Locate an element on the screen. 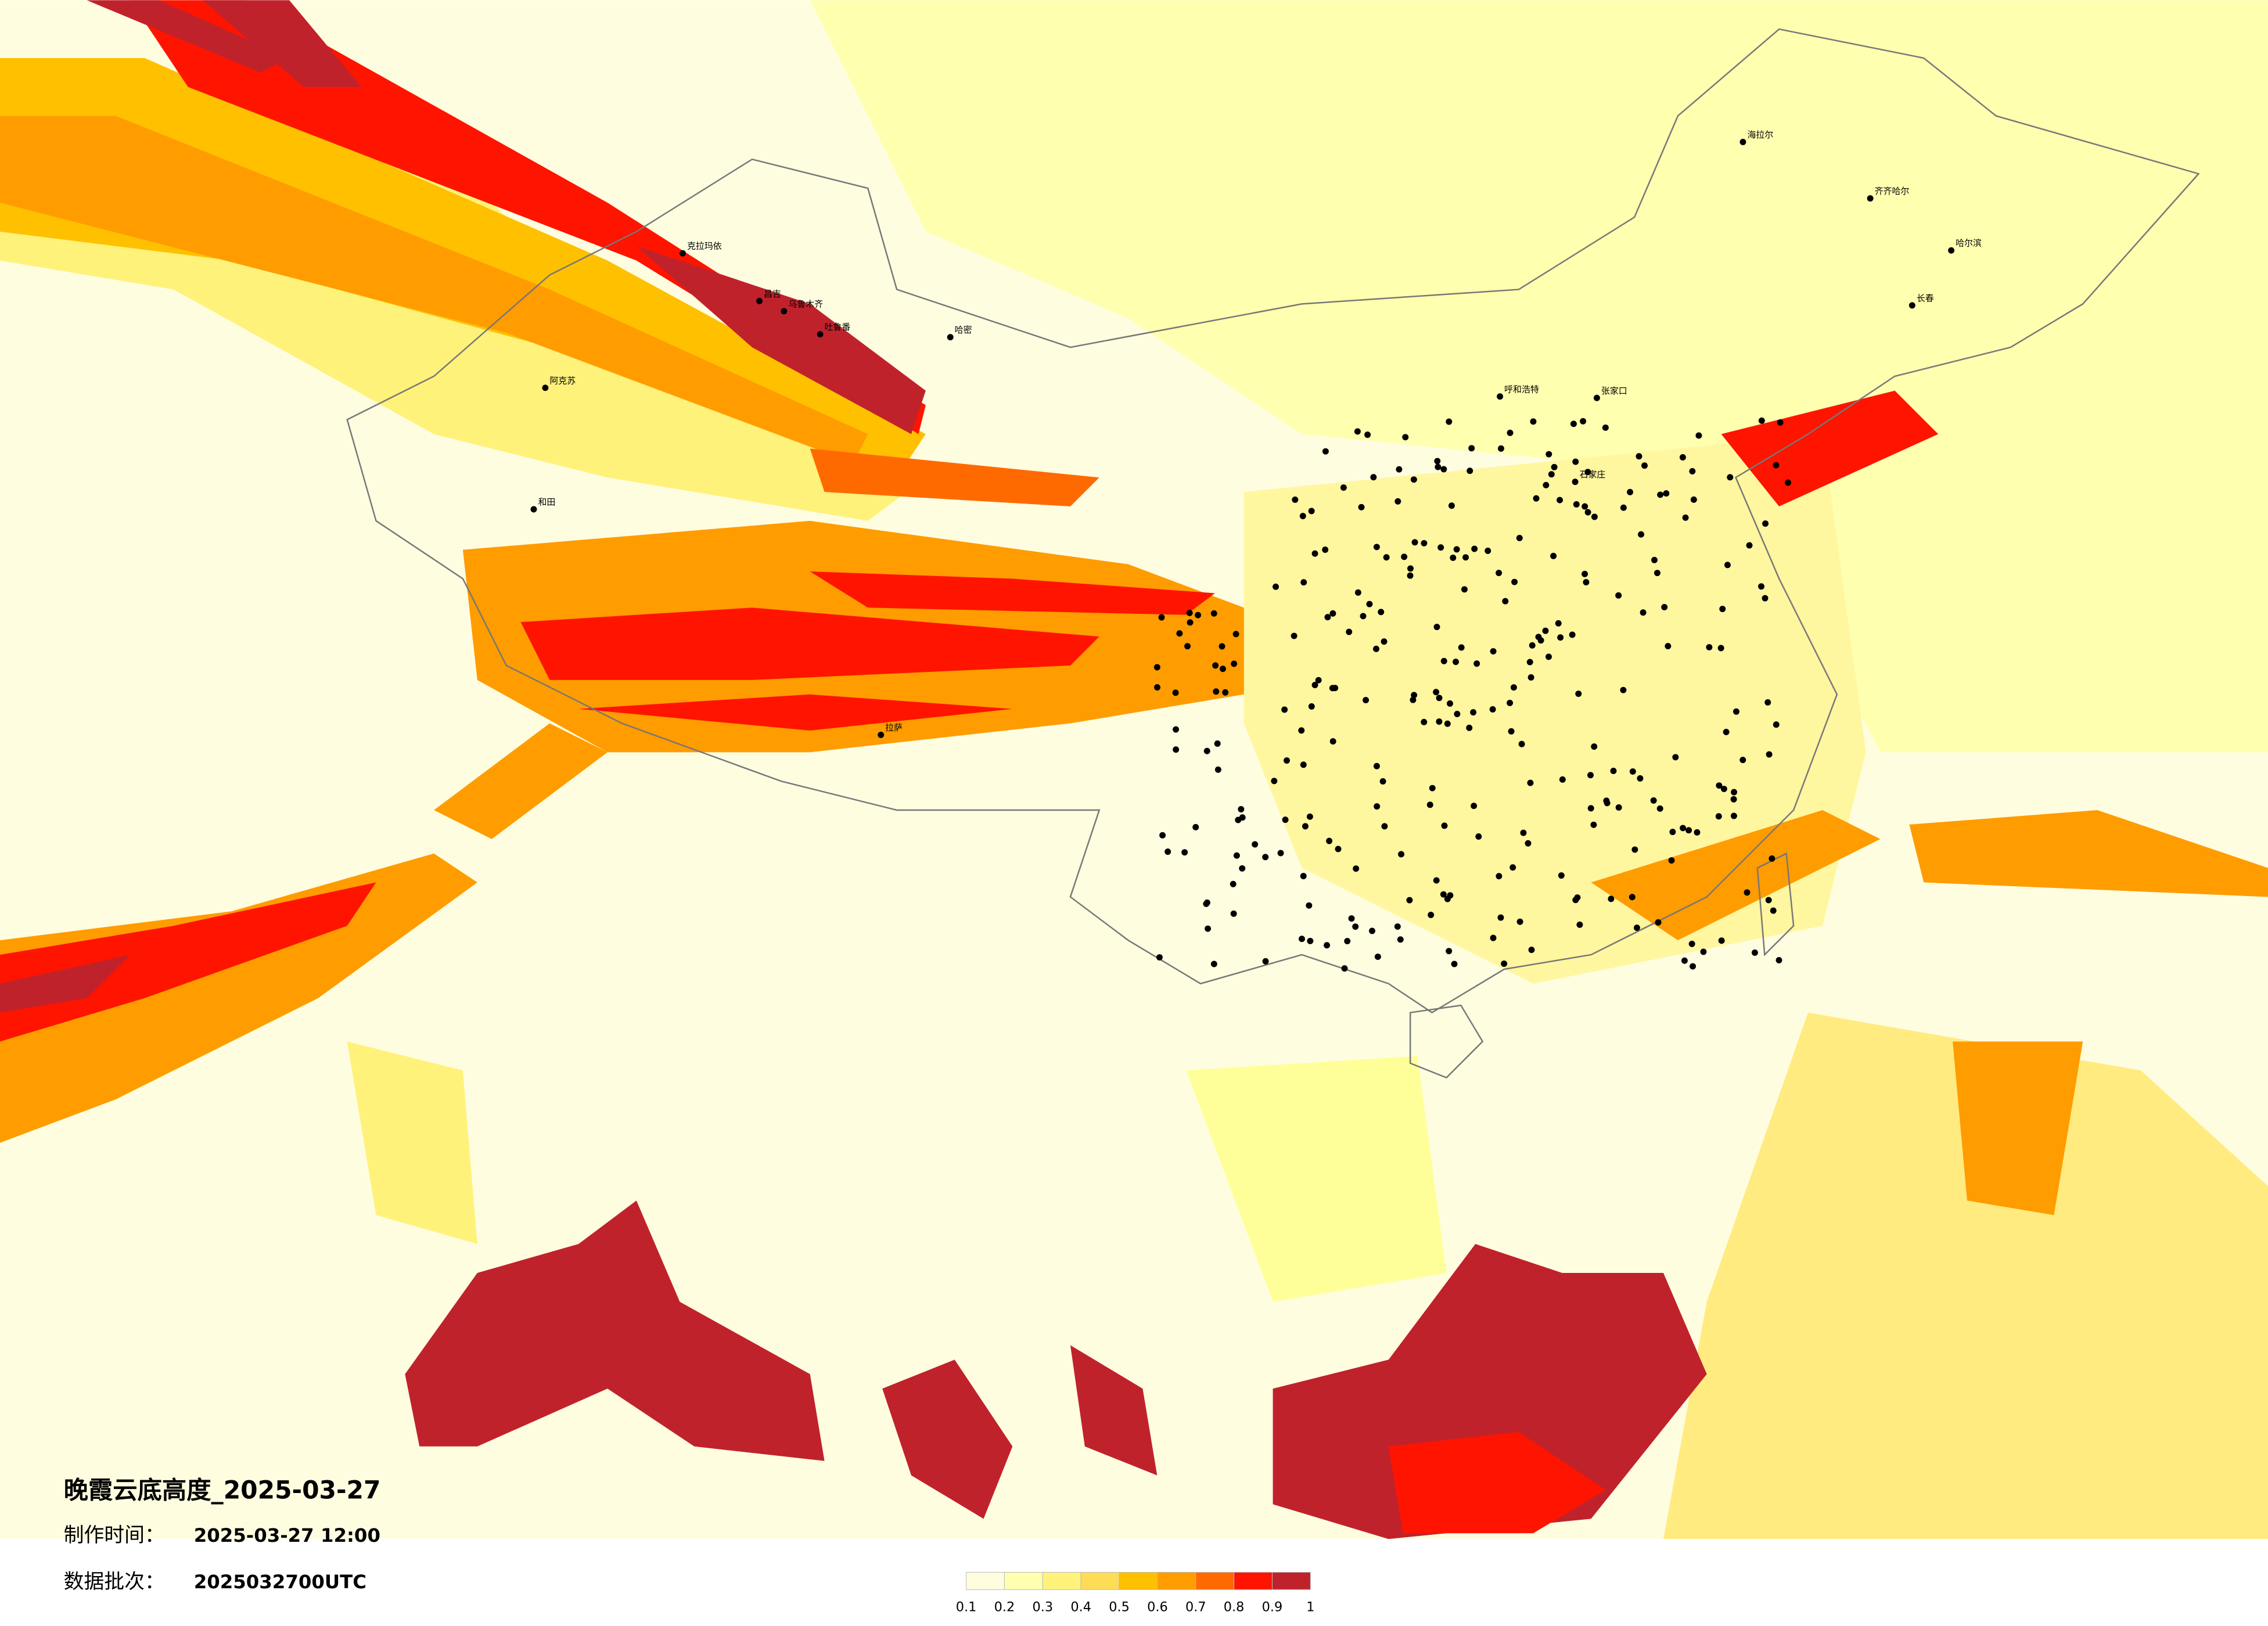 The height and width of the screenshot is (1626, 2268). city-dots is located at coordinates (1472, 694).